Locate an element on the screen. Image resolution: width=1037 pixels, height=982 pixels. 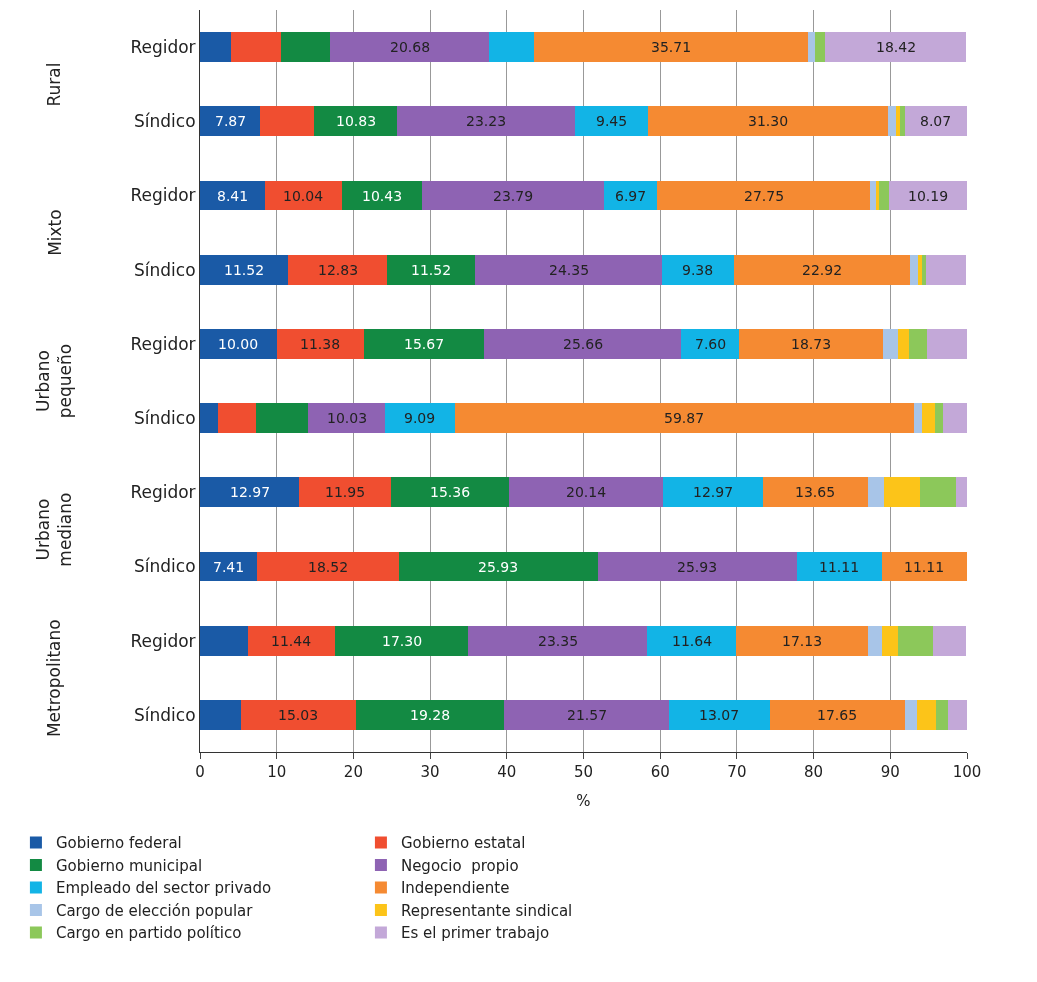
data-label: 11.38 is located at coordinates (320, 344).